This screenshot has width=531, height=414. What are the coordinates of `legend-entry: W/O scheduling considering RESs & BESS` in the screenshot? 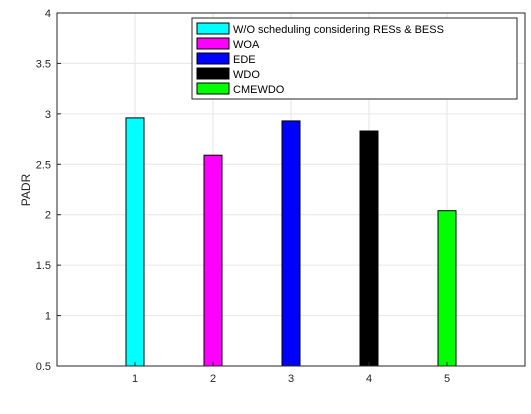 It's located at (338, 30).